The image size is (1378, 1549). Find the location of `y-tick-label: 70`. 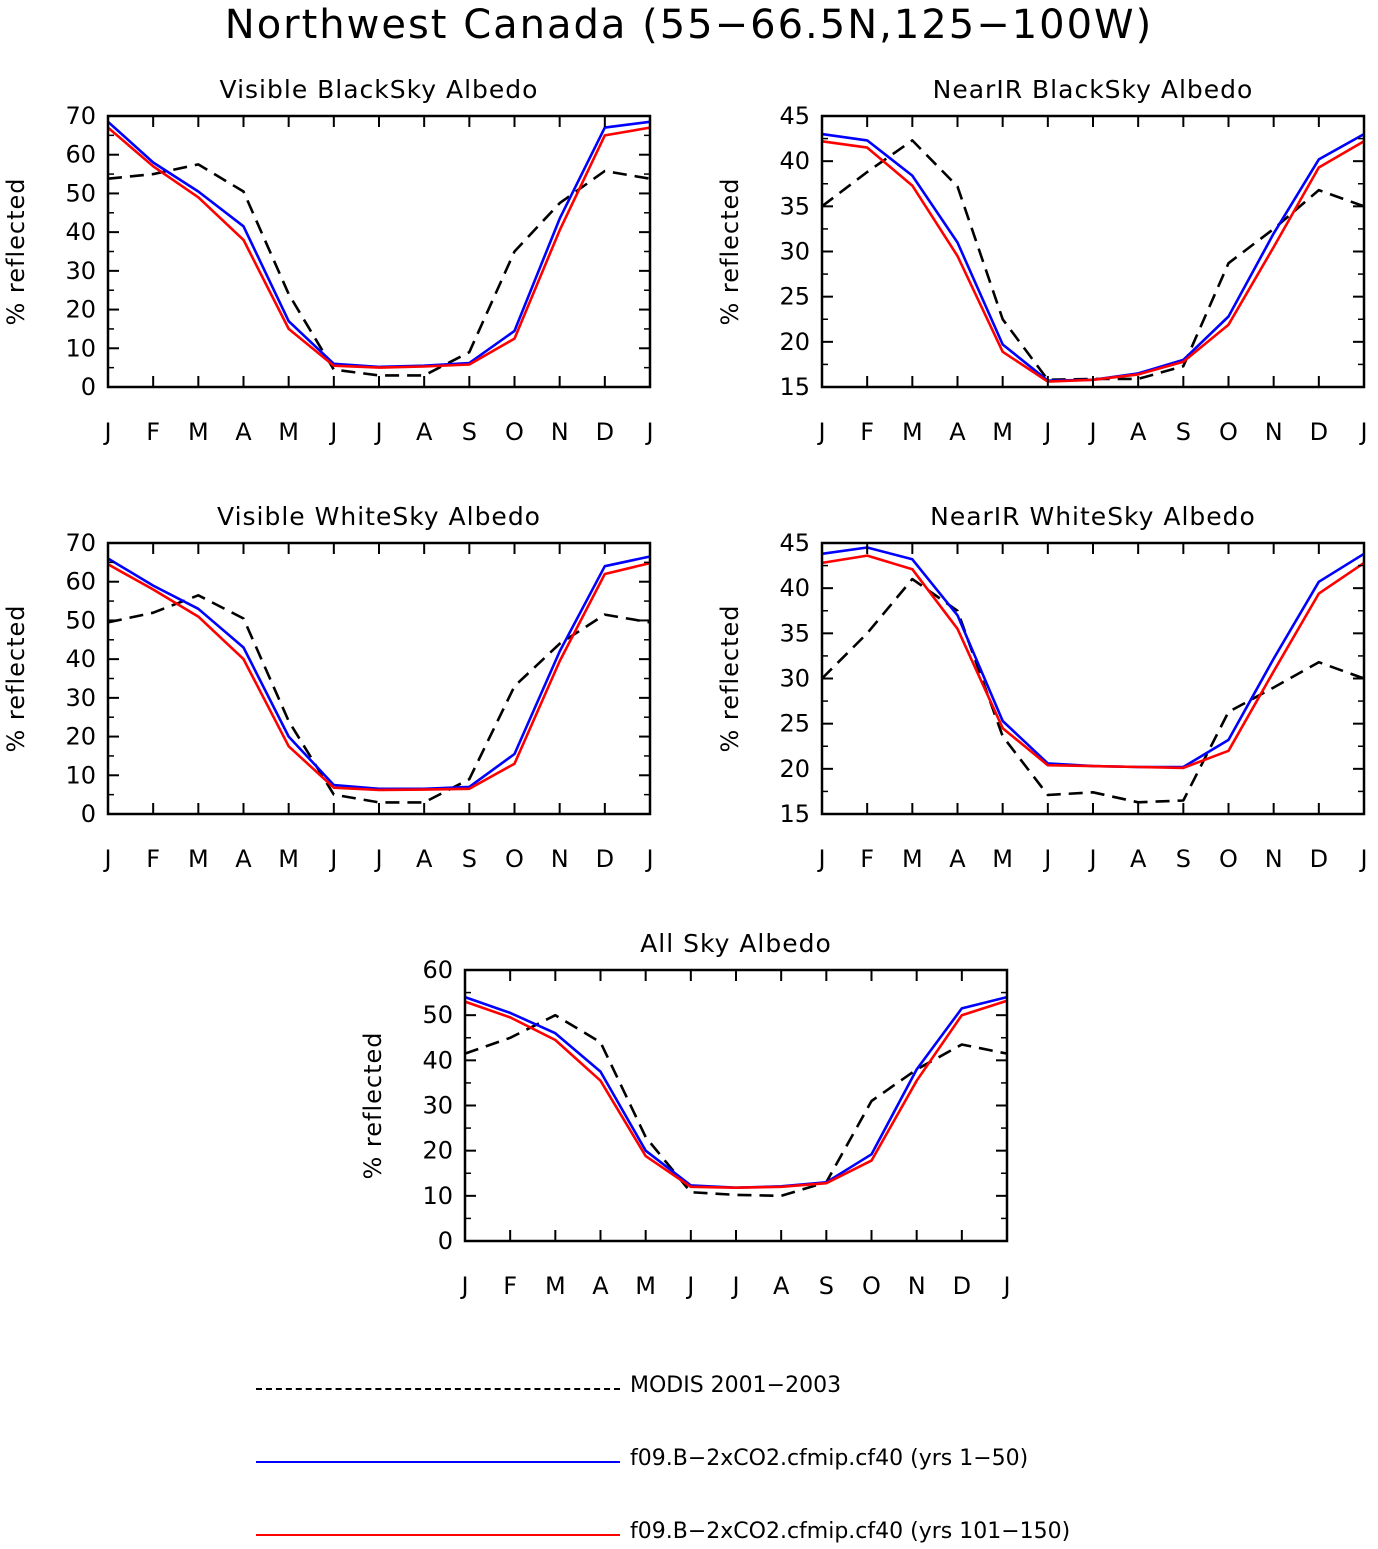

y-tick-label: 70 is located at coordinates (80, 116).